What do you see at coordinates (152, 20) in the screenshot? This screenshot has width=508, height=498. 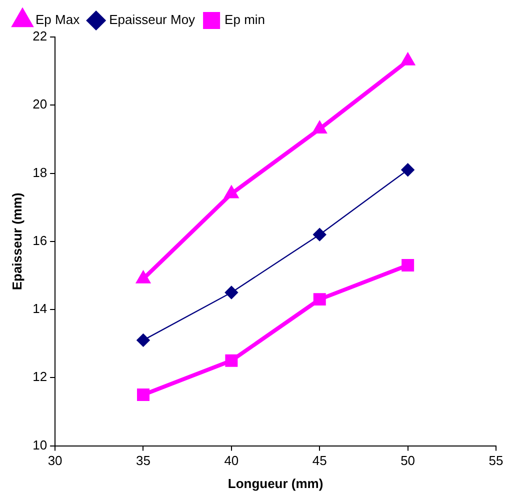 I see `legend-label: Epaisseur Moy` at bounding box center [152, 20].